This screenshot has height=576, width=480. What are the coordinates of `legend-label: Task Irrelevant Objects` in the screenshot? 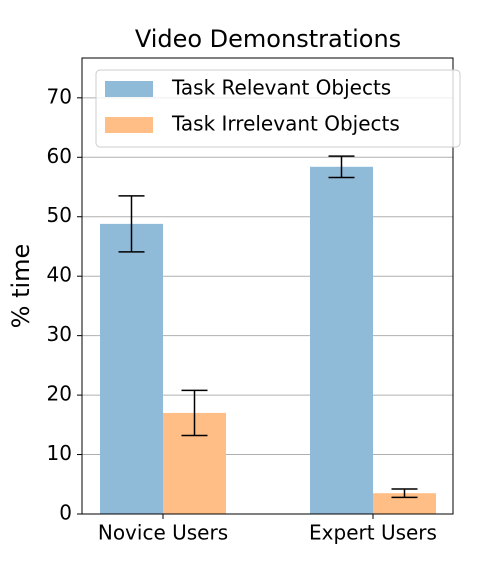 It's located at (285, 124).